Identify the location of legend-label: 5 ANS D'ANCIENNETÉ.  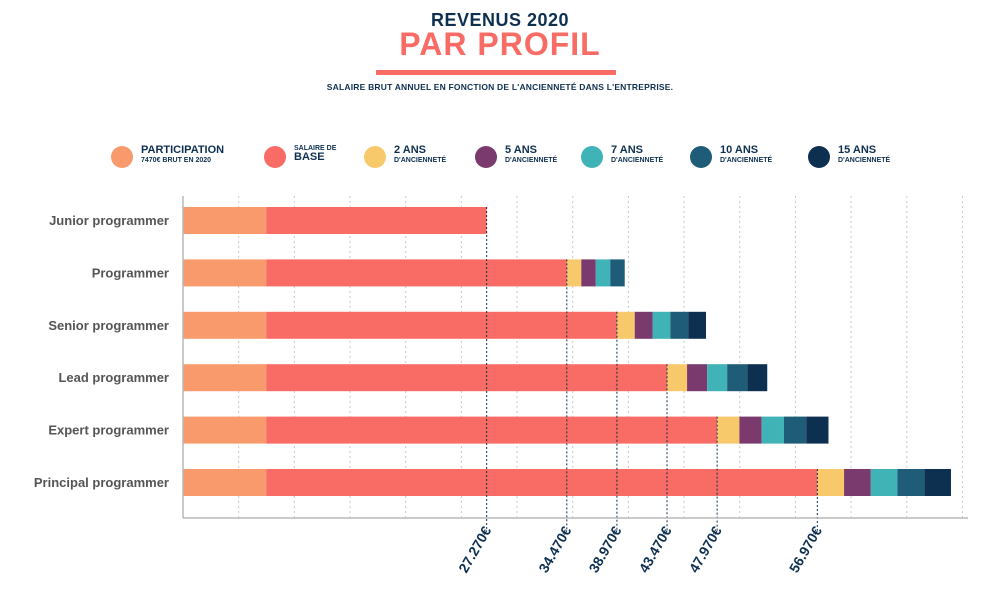
(531, 154).